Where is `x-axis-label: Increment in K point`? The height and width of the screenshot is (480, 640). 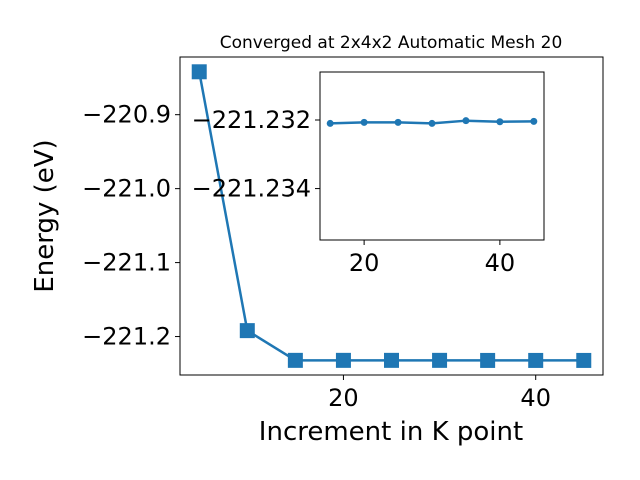
x-axis-label: Increment in K point is located at coordinates (391, 432).